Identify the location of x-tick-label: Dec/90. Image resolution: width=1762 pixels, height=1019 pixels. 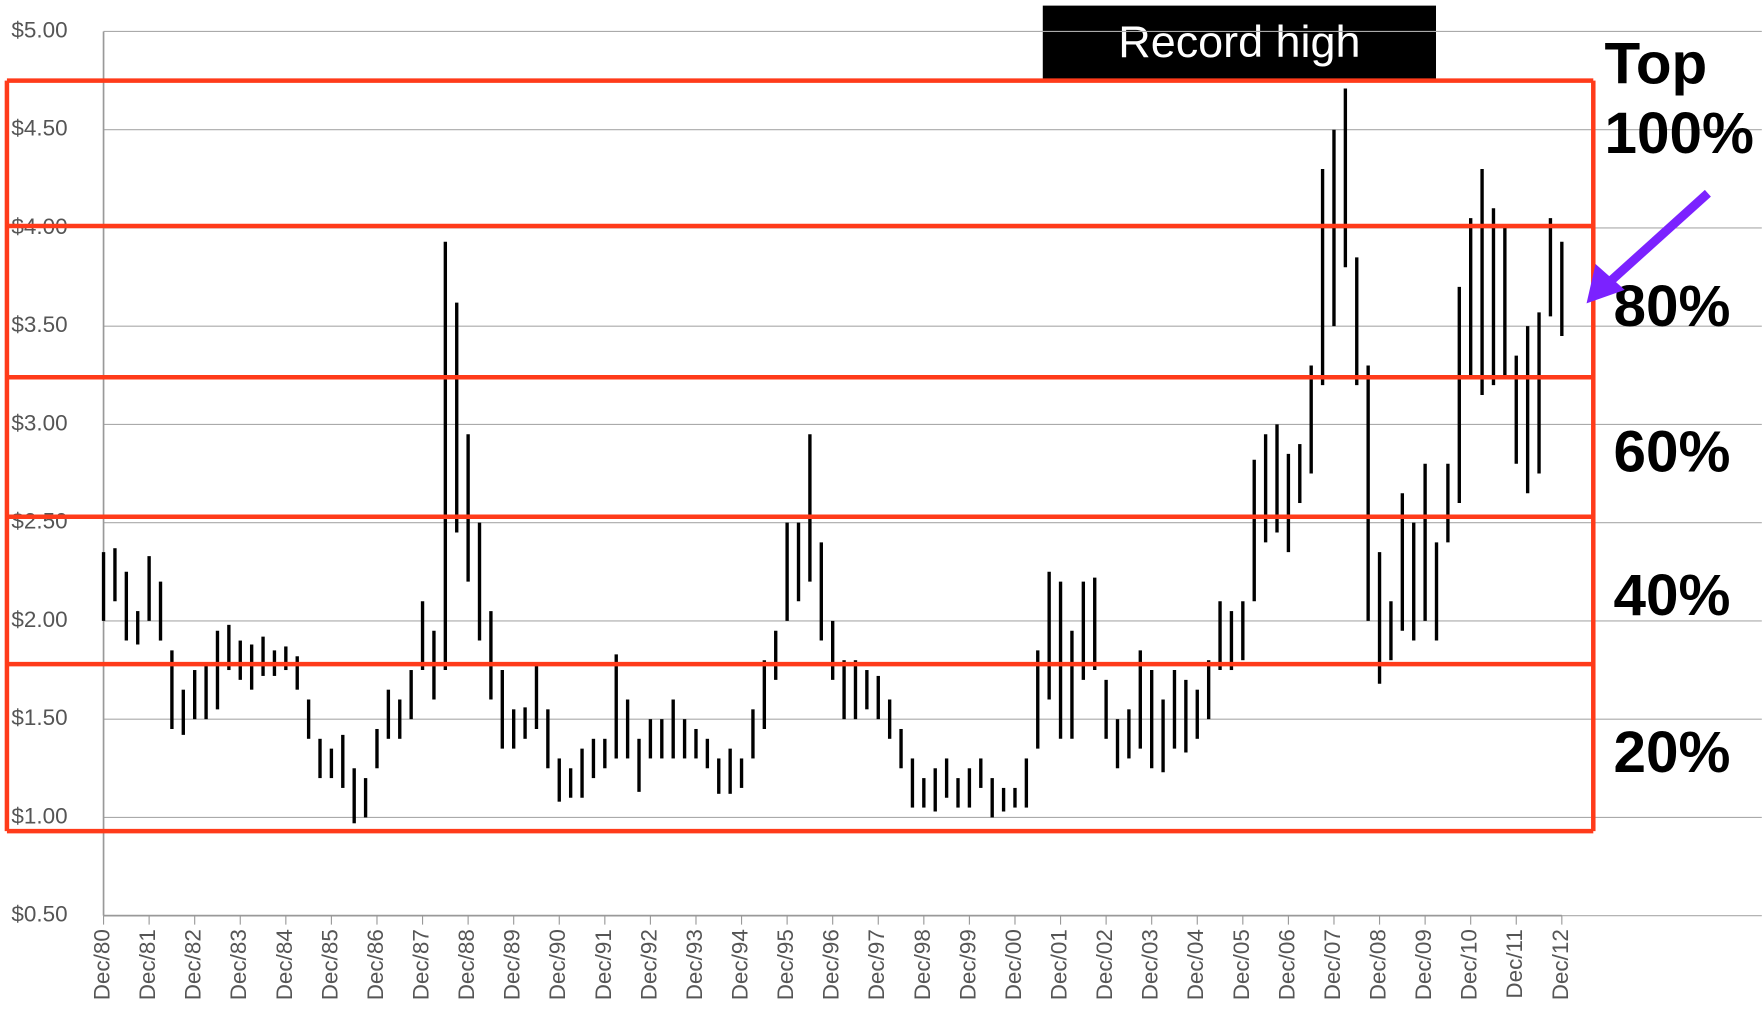
(557, 964).